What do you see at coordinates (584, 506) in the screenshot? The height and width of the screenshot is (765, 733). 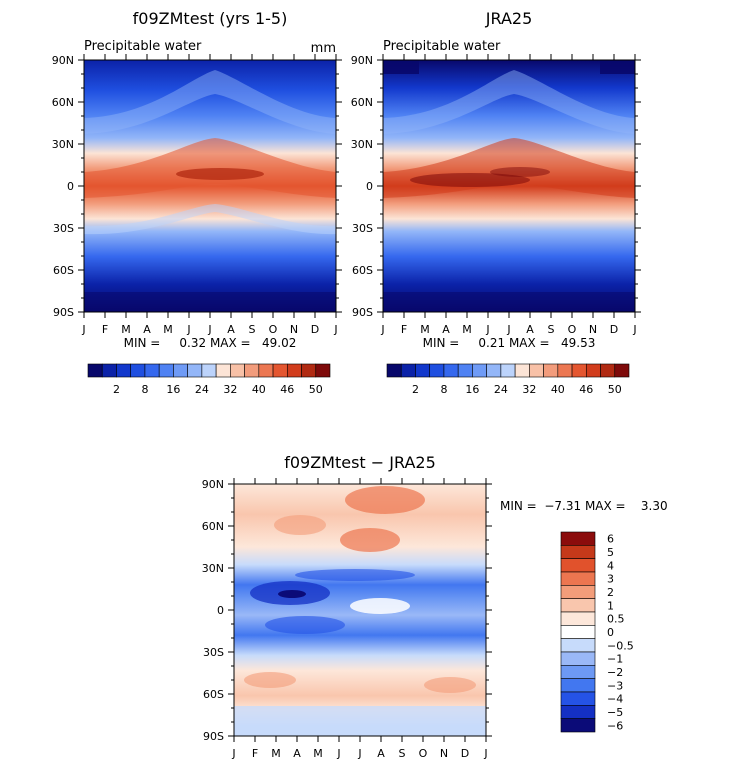 I see `diff-minmax: MIN = −7.31 MAX = 3.30` at bounding box center [584, 506].